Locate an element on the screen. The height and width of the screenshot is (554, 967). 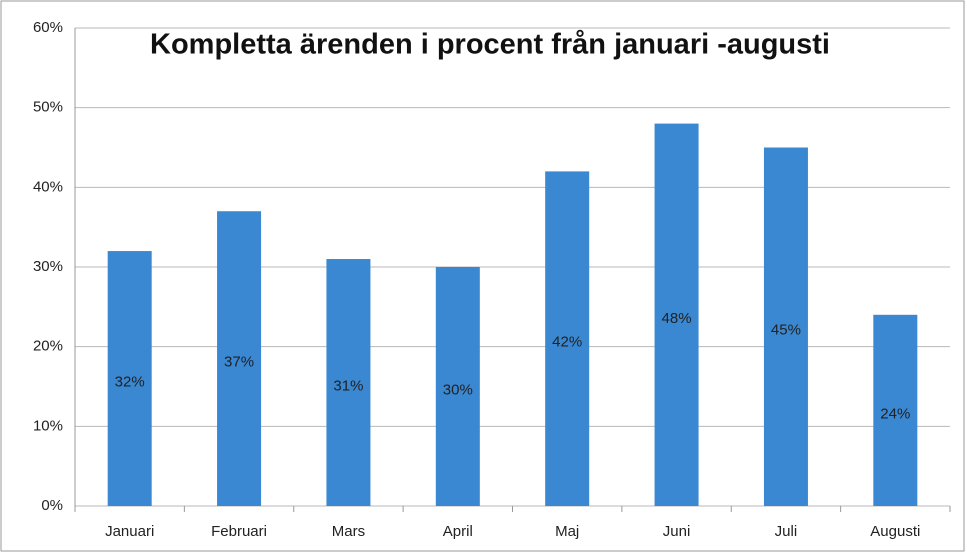
y-tick-label: 40% is located at coordinates (48, 186).